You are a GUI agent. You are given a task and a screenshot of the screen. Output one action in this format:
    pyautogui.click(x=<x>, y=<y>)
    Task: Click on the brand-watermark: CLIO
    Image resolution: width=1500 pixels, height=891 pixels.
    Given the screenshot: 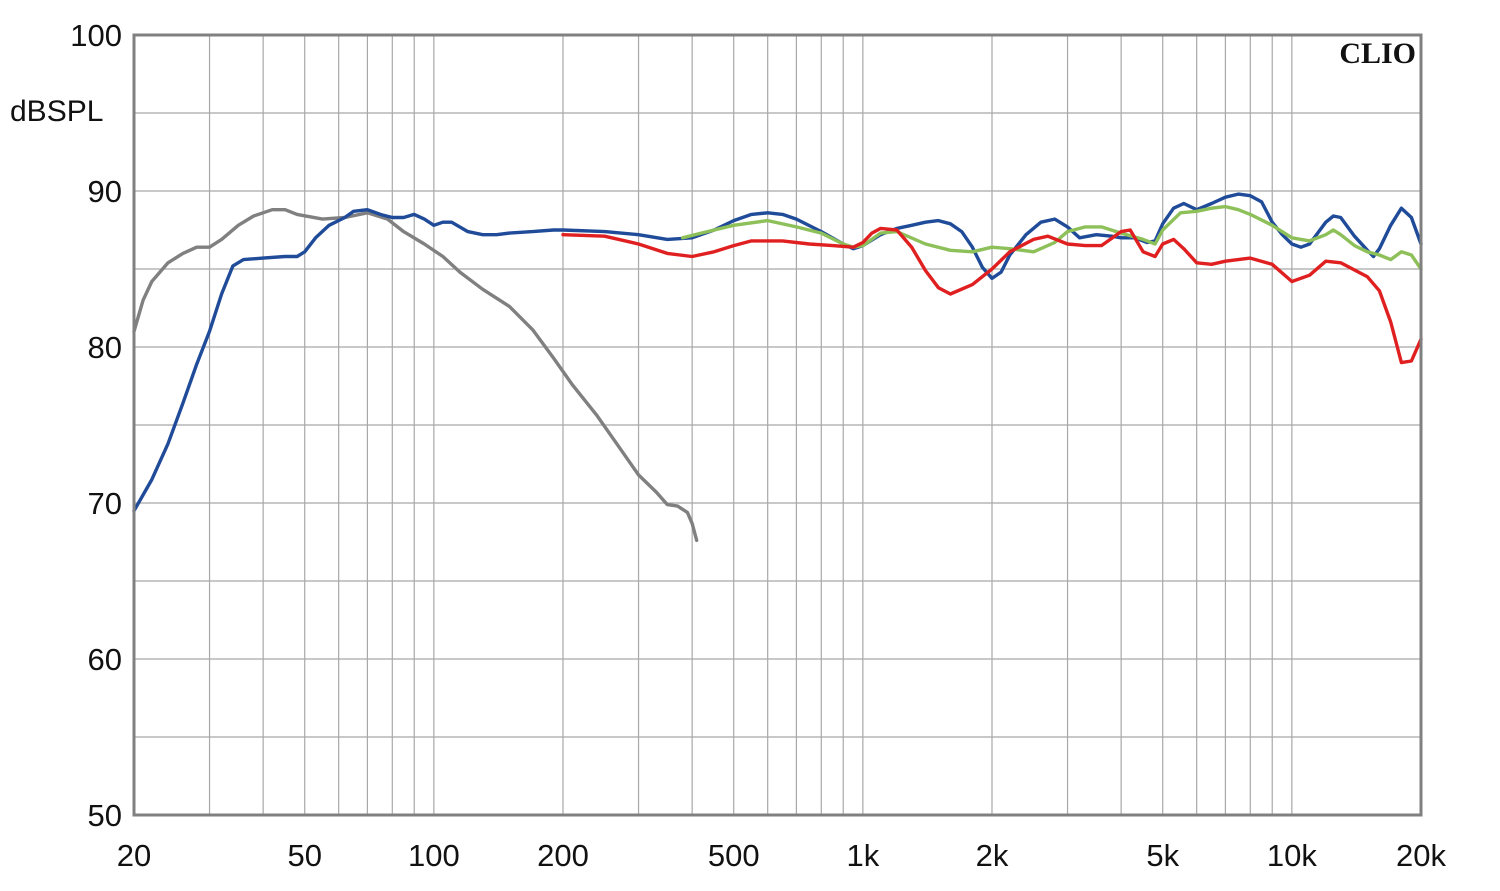 What is the action you would take?
    pyautogui.click(x=1377, y=53)
    